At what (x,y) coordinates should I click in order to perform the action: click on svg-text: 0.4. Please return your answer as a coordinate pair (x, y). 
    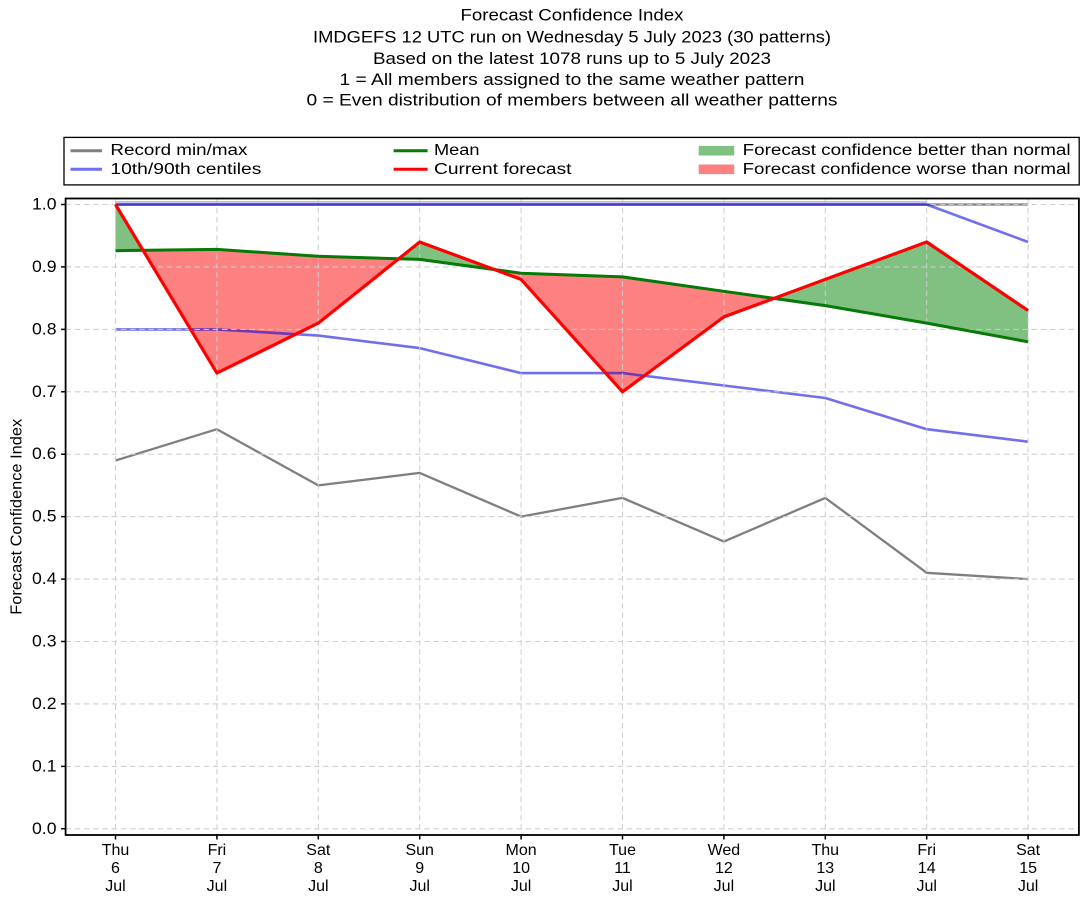
    Looking at the image, I should click on (44, 579).